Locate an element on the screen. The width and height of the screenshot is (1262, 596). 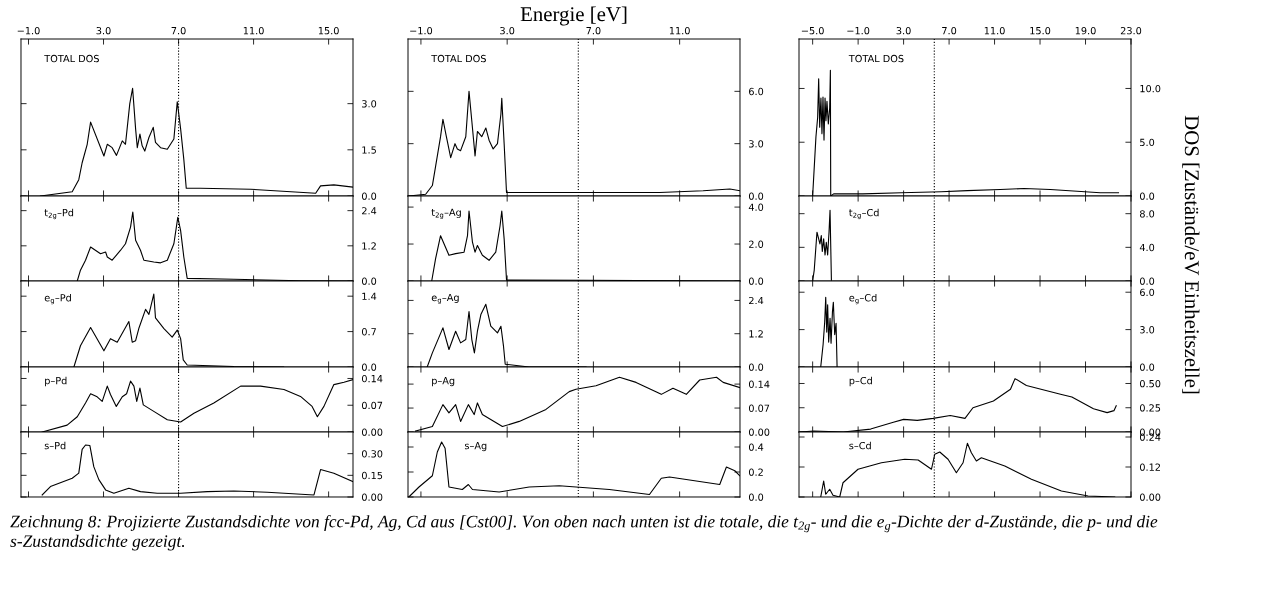
y-tick-label: 0.50 is located at coordinates (1150, 383).